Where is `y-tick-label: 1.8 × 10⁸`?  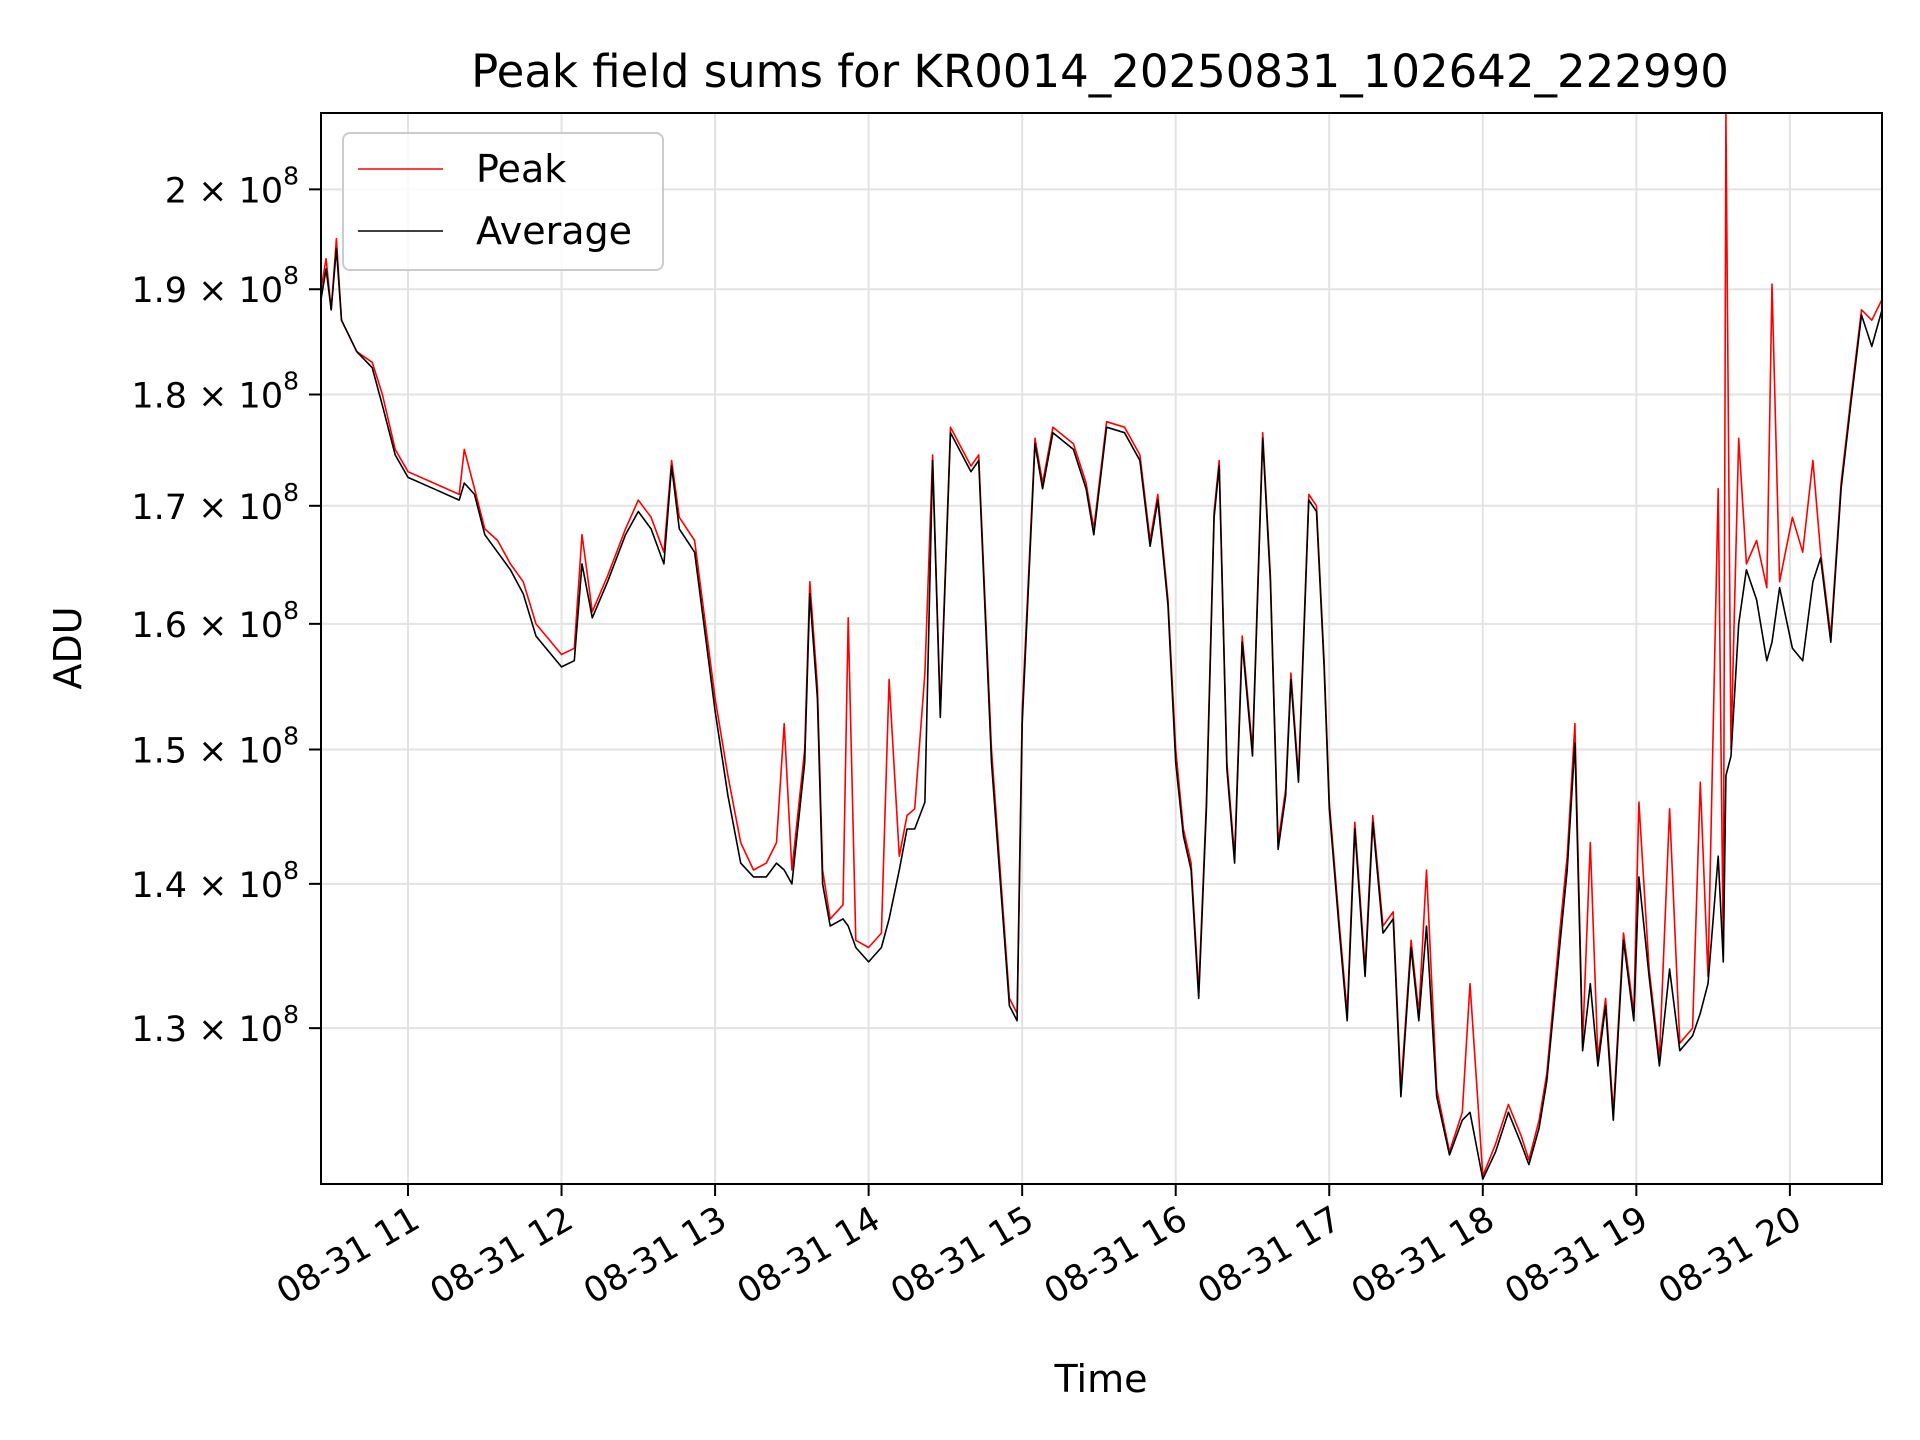 y-tick-label: 1.8 × 10⁸ is located at coordinates (215, 392).